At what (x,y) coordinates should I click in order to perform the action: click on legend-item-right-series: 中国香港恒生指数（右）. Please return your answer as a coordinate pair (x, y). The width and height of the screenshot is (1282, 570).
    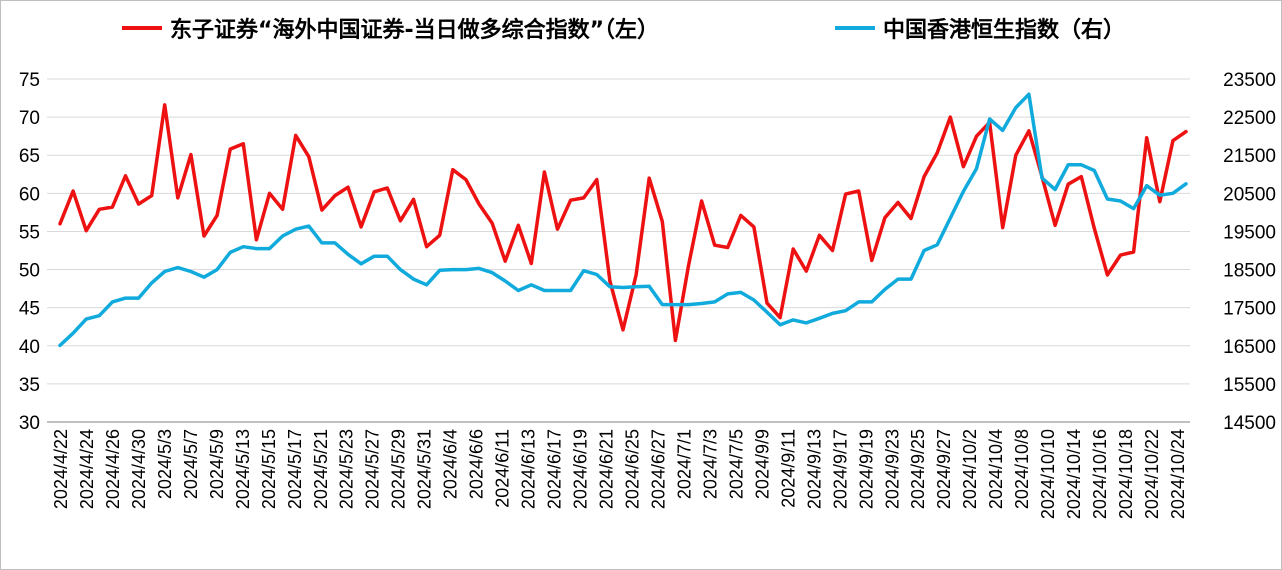
    Looking at the image, I should click on (980, 28).